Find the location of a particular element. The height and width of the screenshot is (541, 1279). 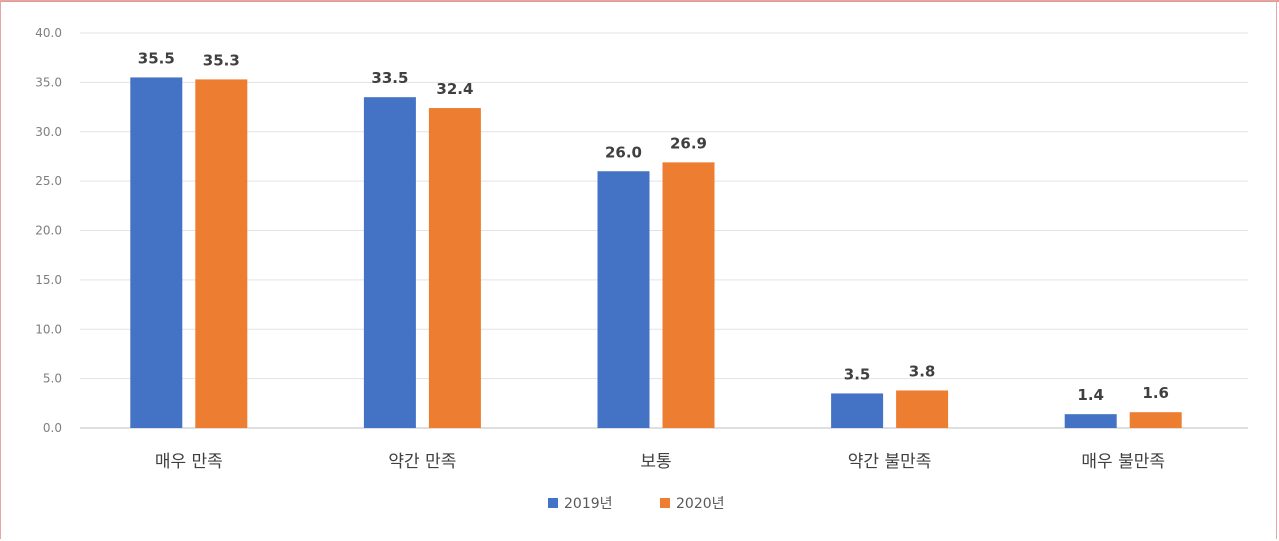

x-category-label: 약간 불만족 is located at coordinates (890, 462).